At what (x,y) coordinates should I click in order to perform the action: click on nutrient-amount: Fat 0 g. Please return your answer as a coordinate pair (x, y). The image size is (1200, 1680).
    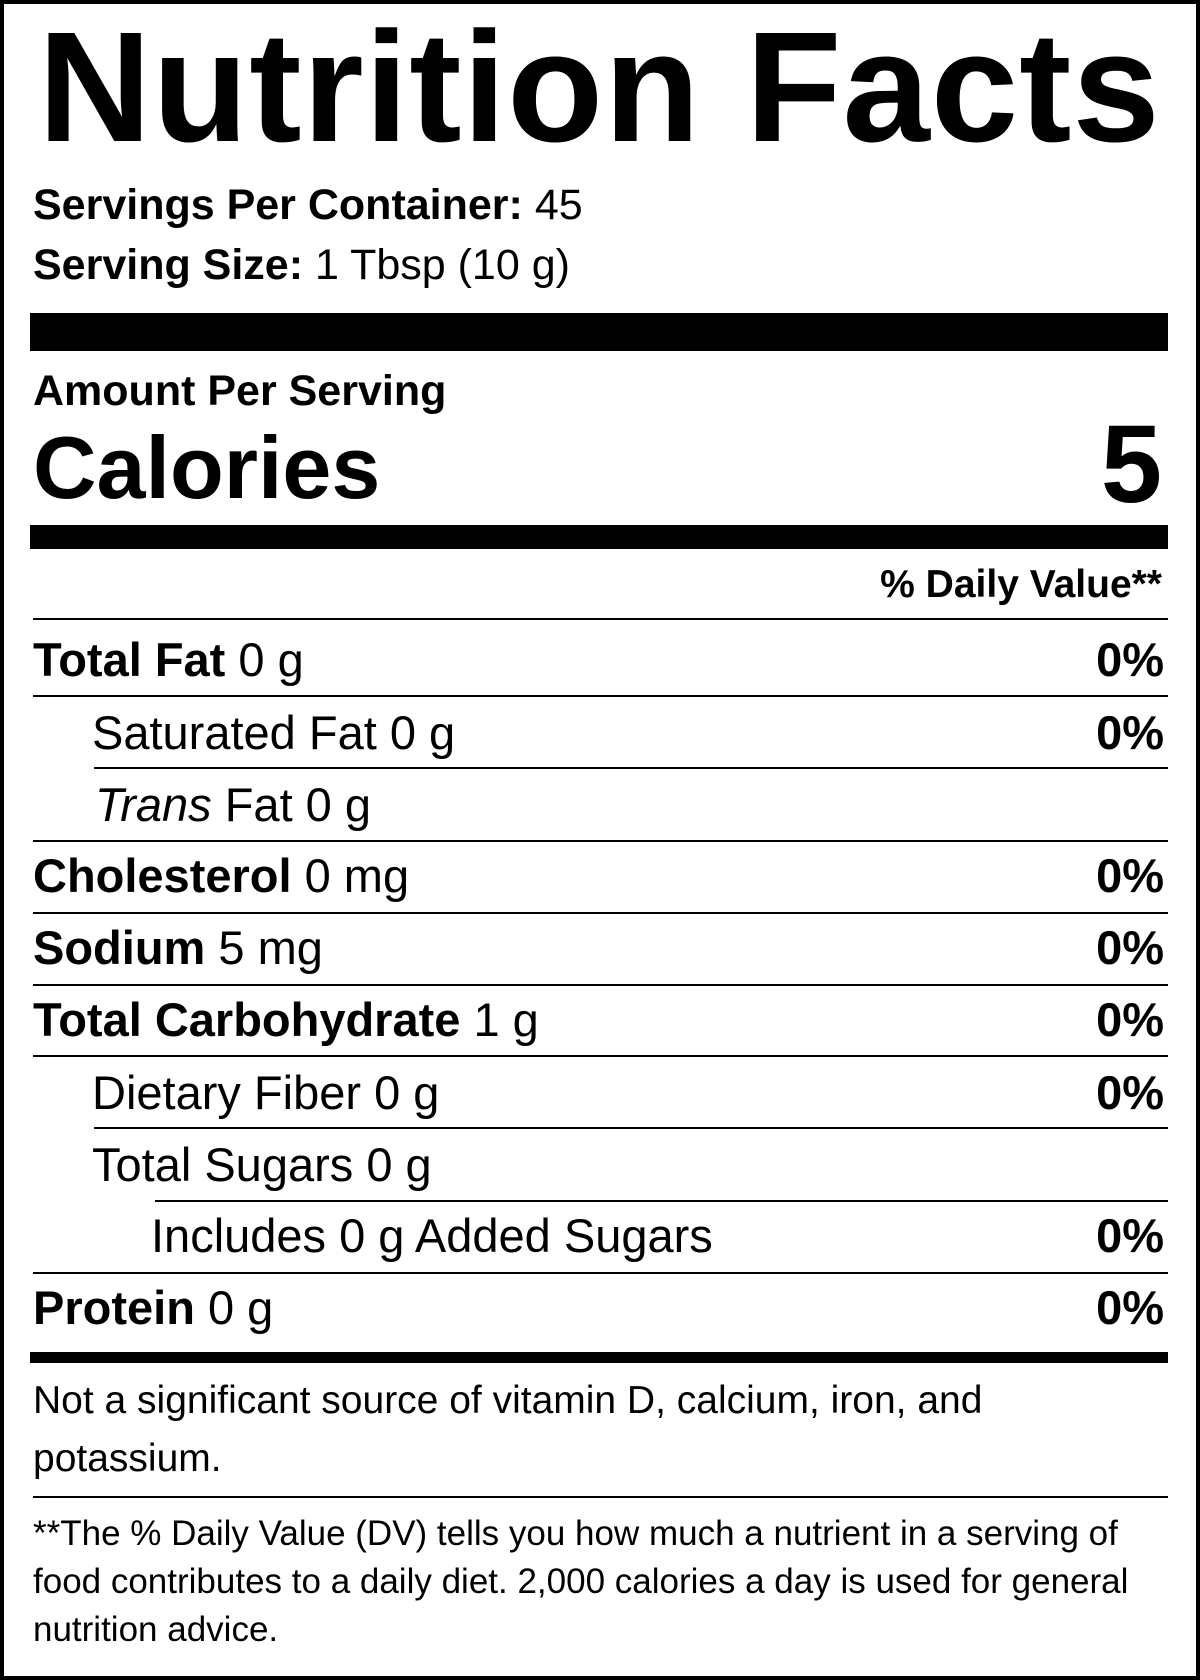
    Looking at the image, I should click on (298, 804).